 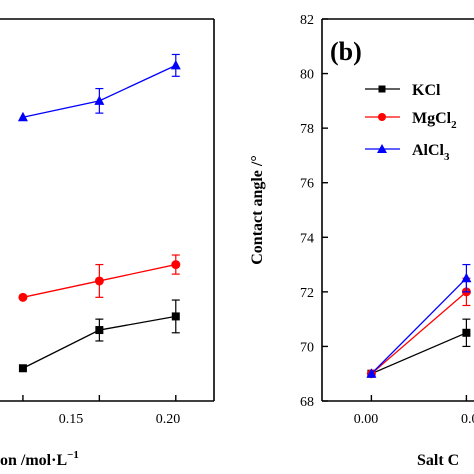 I want to click on panel-b-y-tick-label: 72, so click(x=307, y=293).